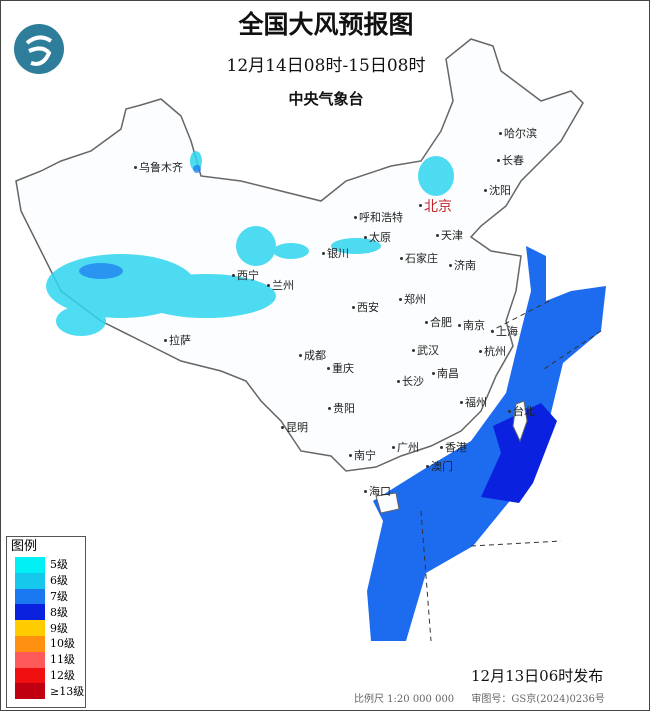  I want to click on hainan-island, so click(387, 503).